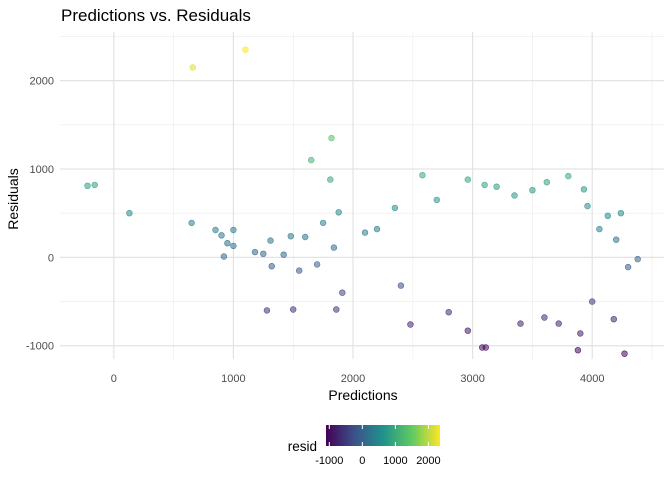  Describe the element at coordinates (233, 379) in the screenshot. I see `x-tick-label: 1000` at that location.